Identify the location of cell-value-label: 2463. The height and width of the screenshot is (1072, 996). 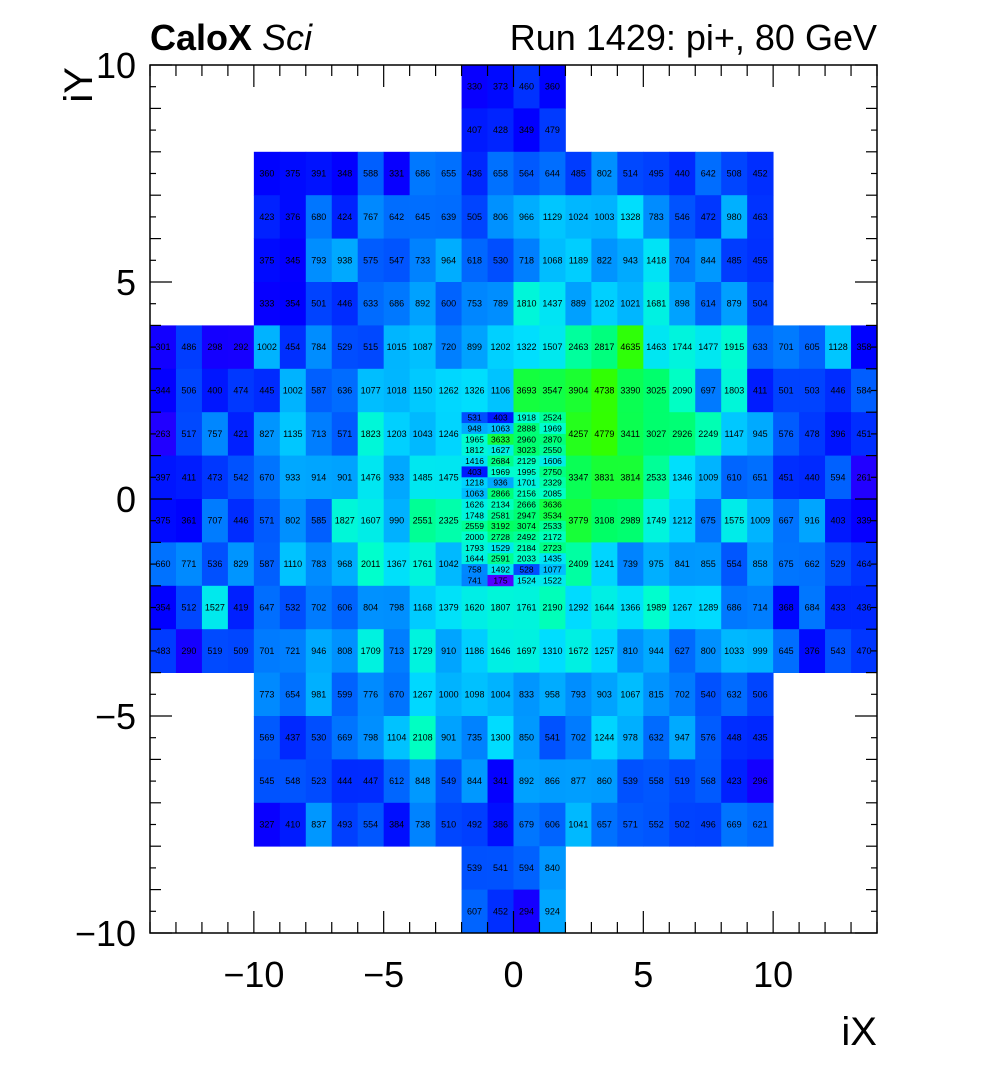
(578, 347).